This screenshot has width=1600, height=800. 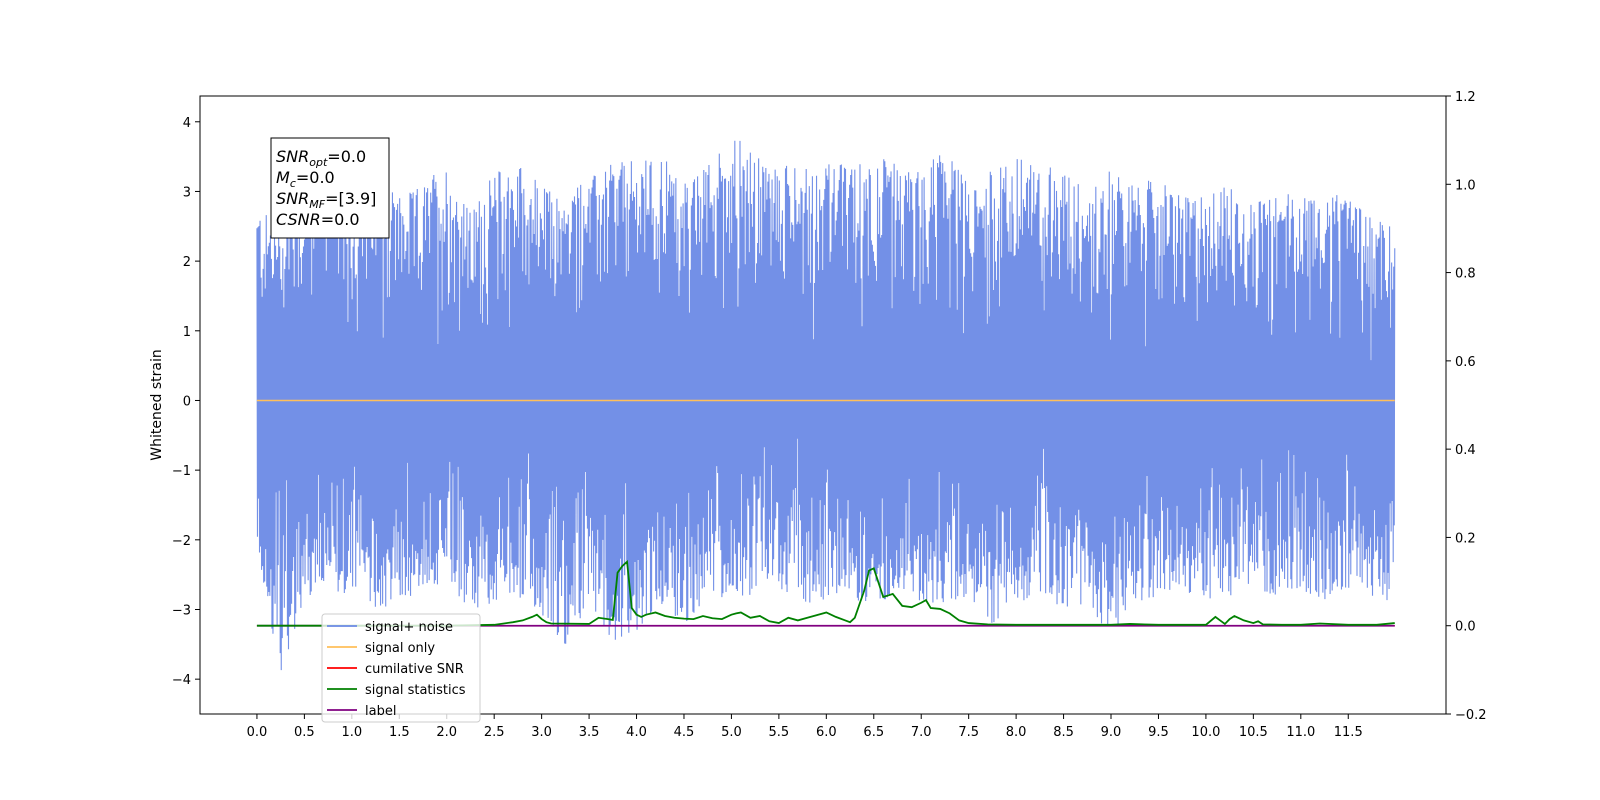 What do you see at coordinates (779, 732) in the screenshot?
I see `x-tick-label: 5.5` at bounding box center [779, 732].